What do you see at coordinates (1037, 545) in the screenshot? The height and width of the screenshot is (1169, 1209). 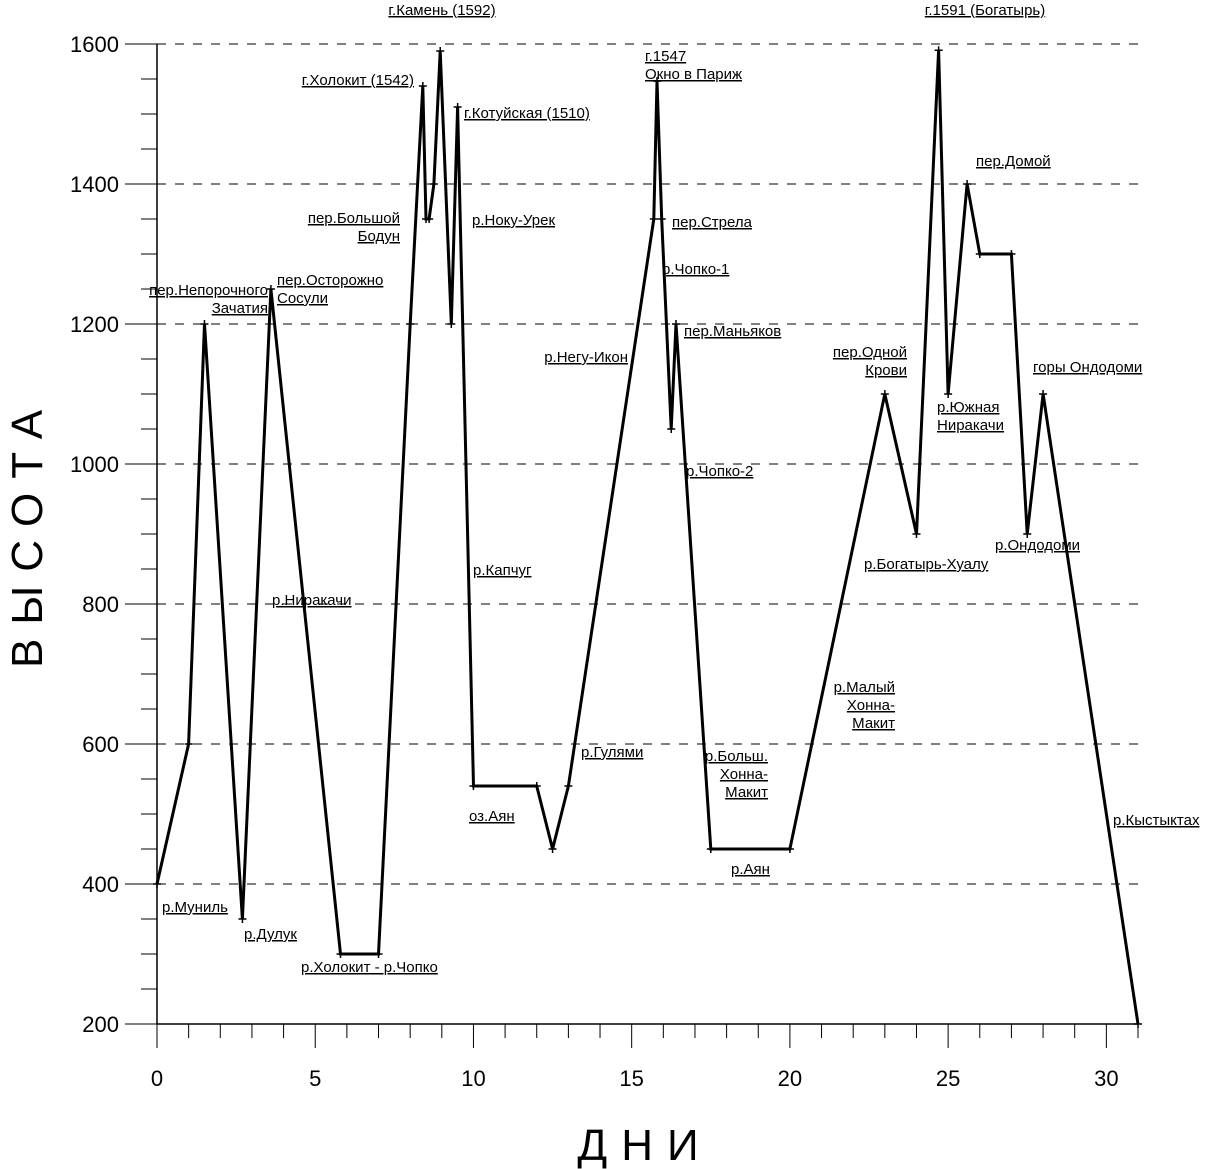 I see `annotation-label: р.Ондодоми` at bounding box center [1037, 545].